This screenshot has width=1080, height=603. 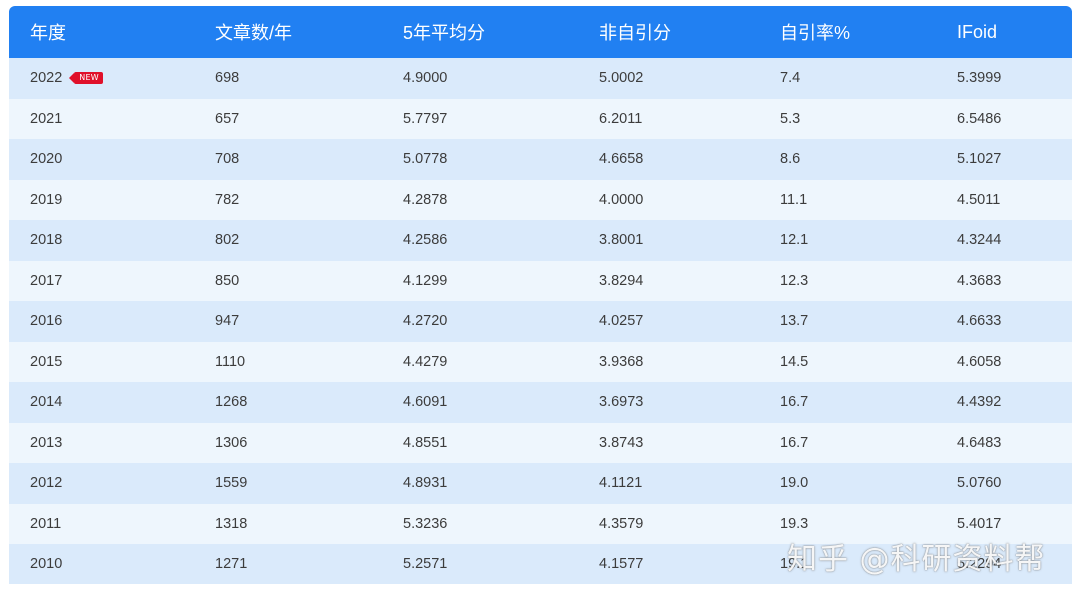 I want to click on year-cell: 2012, so click(x=46, y=483).